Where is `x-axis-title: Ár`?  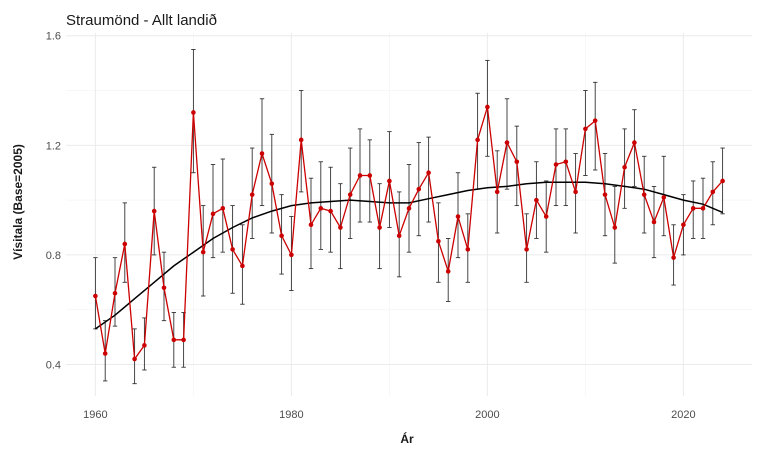 x-axis-title: Ár is located at coordinates (407, 438).